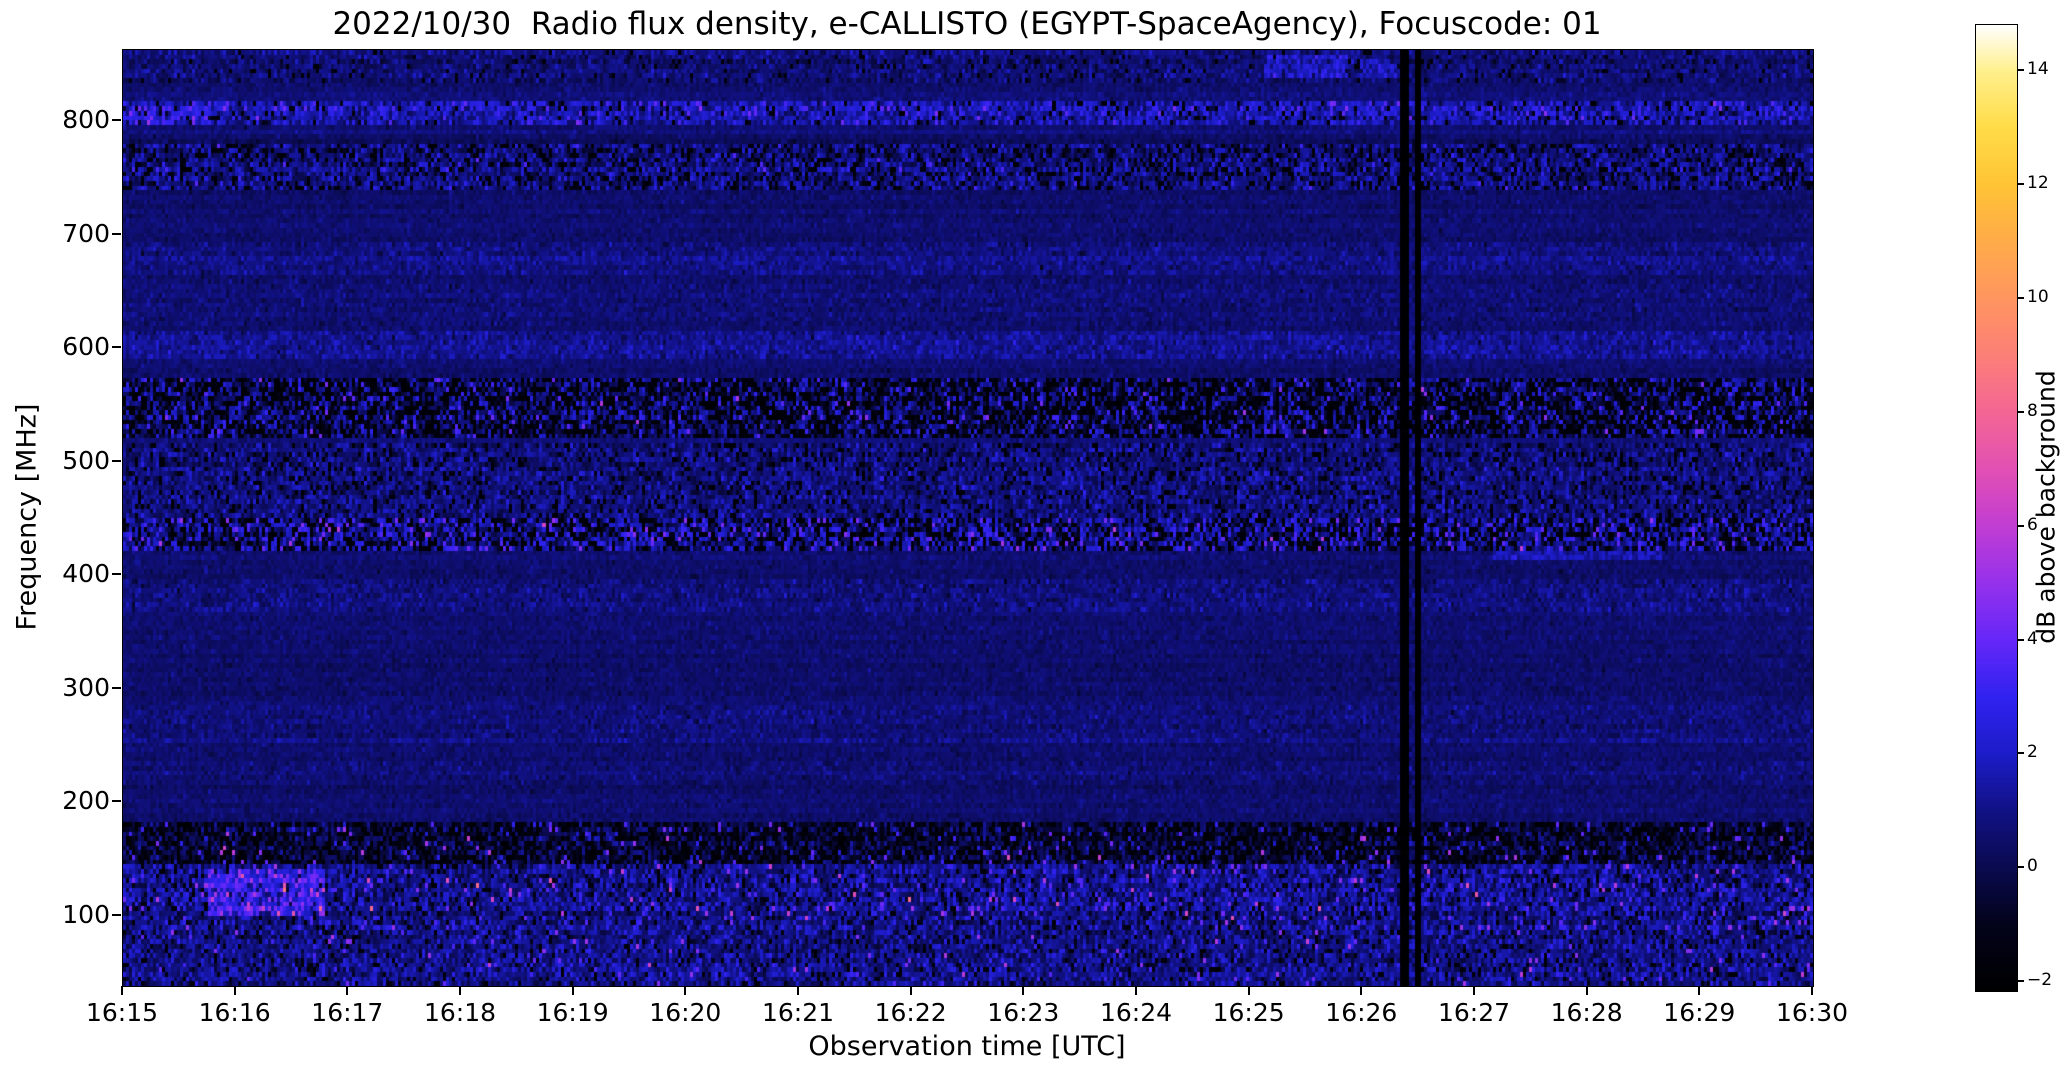  I want to click on colorbar-tick-label: 14, so click(2038, 68).